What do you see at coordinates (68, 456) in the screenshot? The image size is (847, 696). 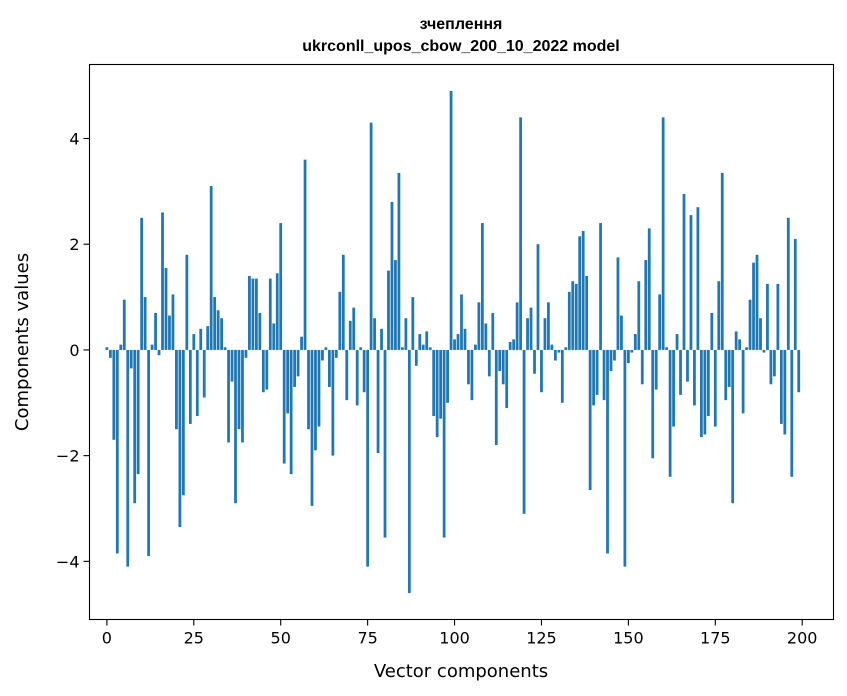 I see `y-tick-label: −2` at bounding box center [68, 456].